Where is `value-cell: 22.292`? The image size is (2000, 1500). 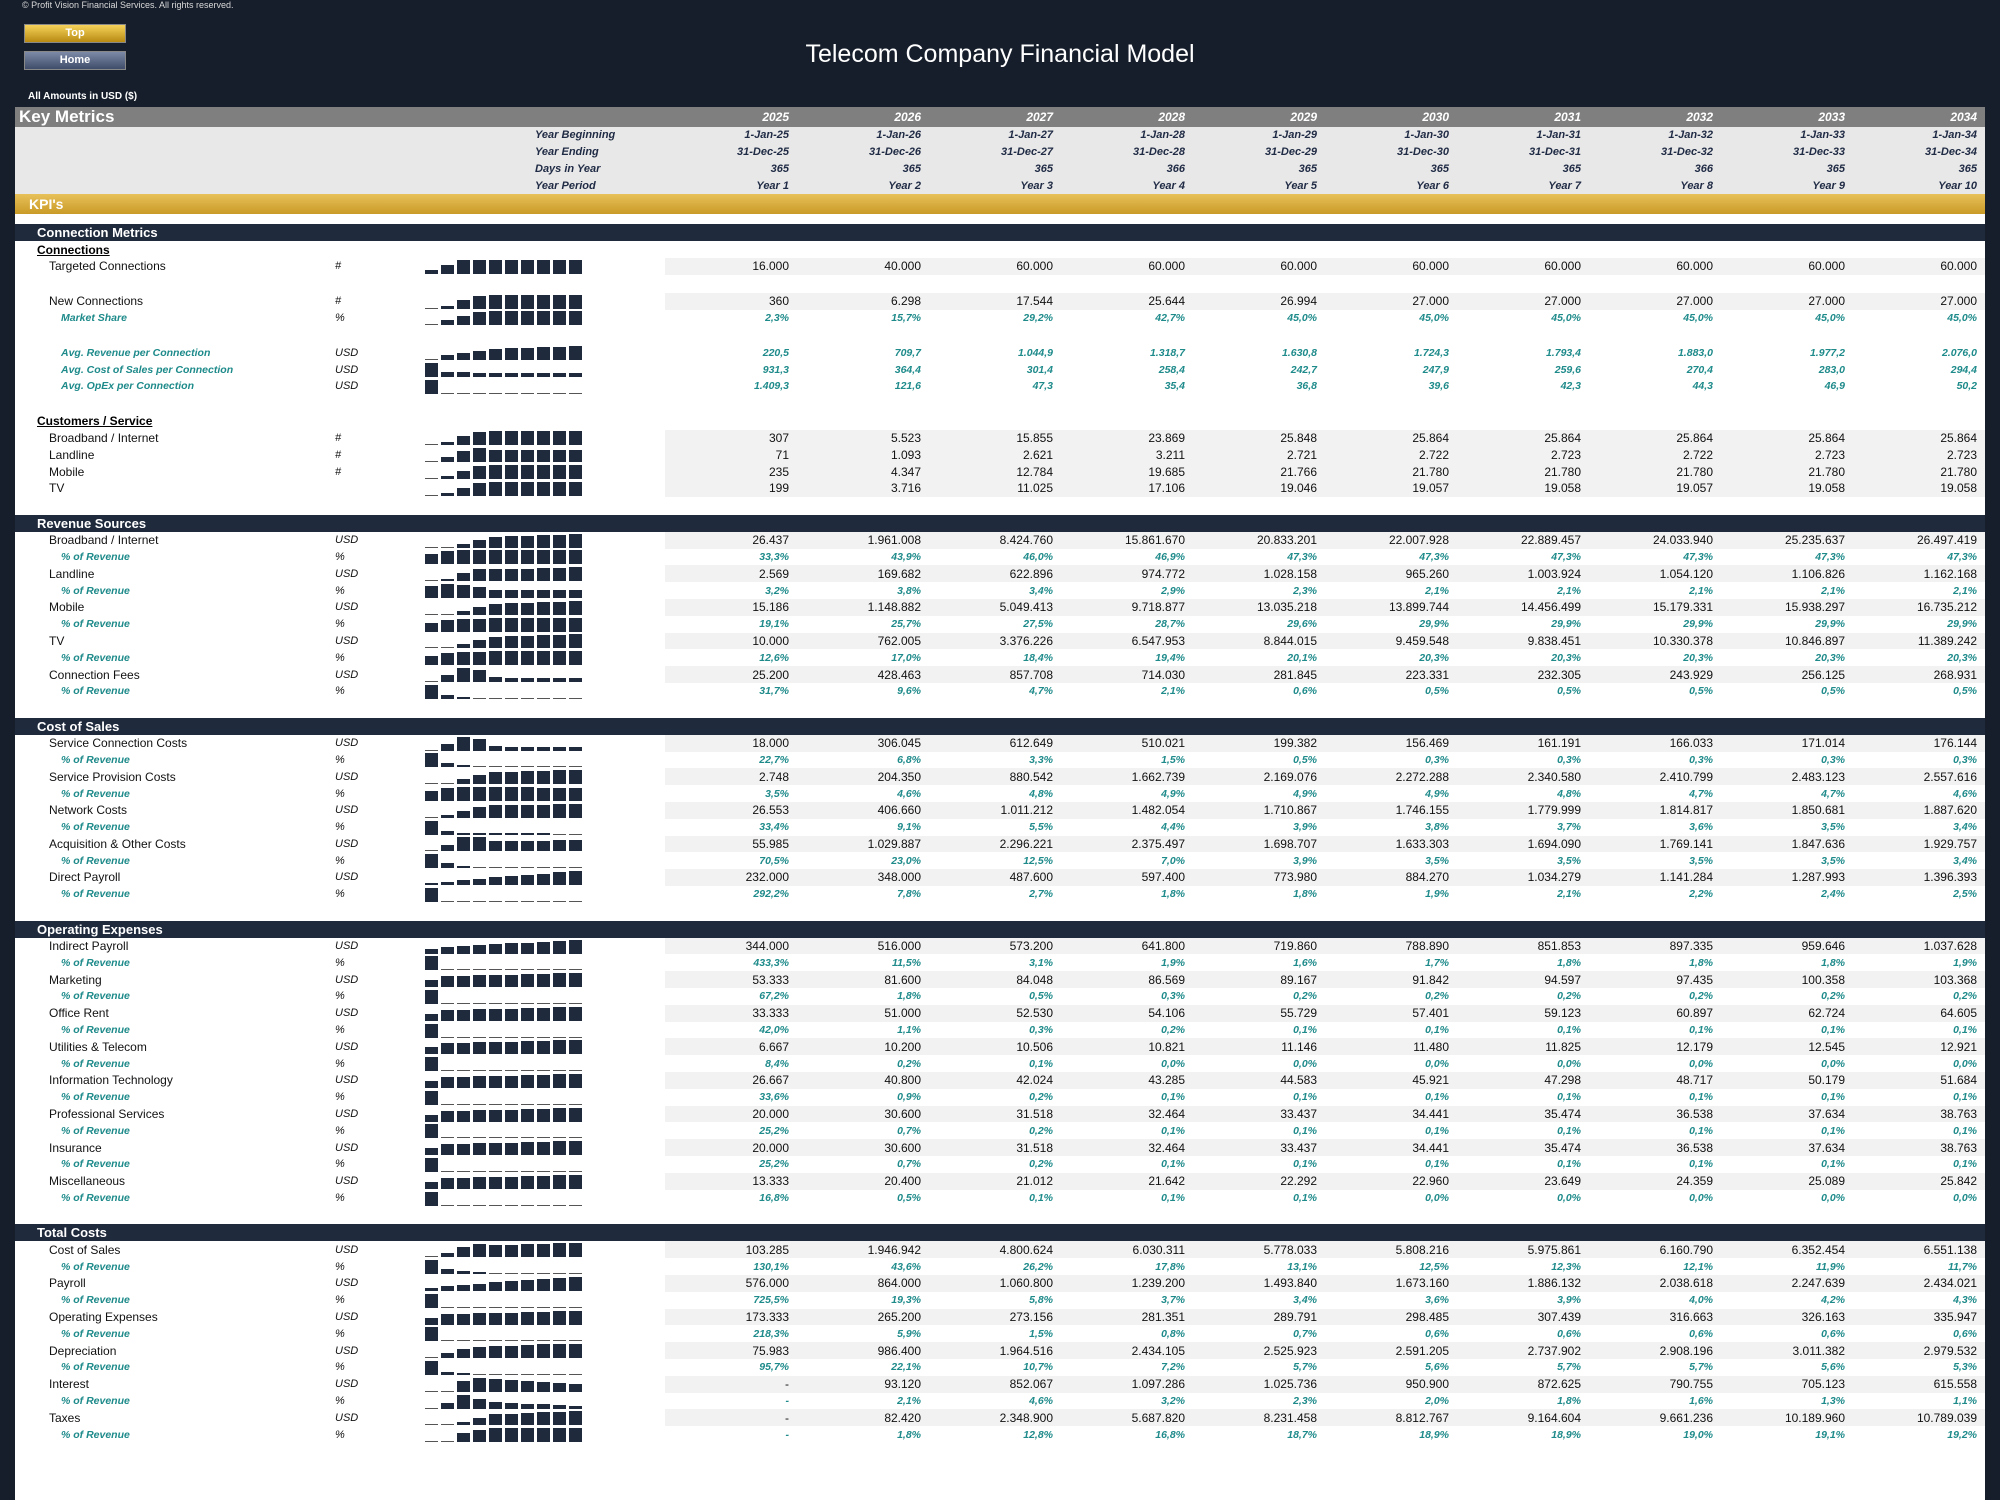
value-cell: 22.292 is located at coordinates (1259, 1181).